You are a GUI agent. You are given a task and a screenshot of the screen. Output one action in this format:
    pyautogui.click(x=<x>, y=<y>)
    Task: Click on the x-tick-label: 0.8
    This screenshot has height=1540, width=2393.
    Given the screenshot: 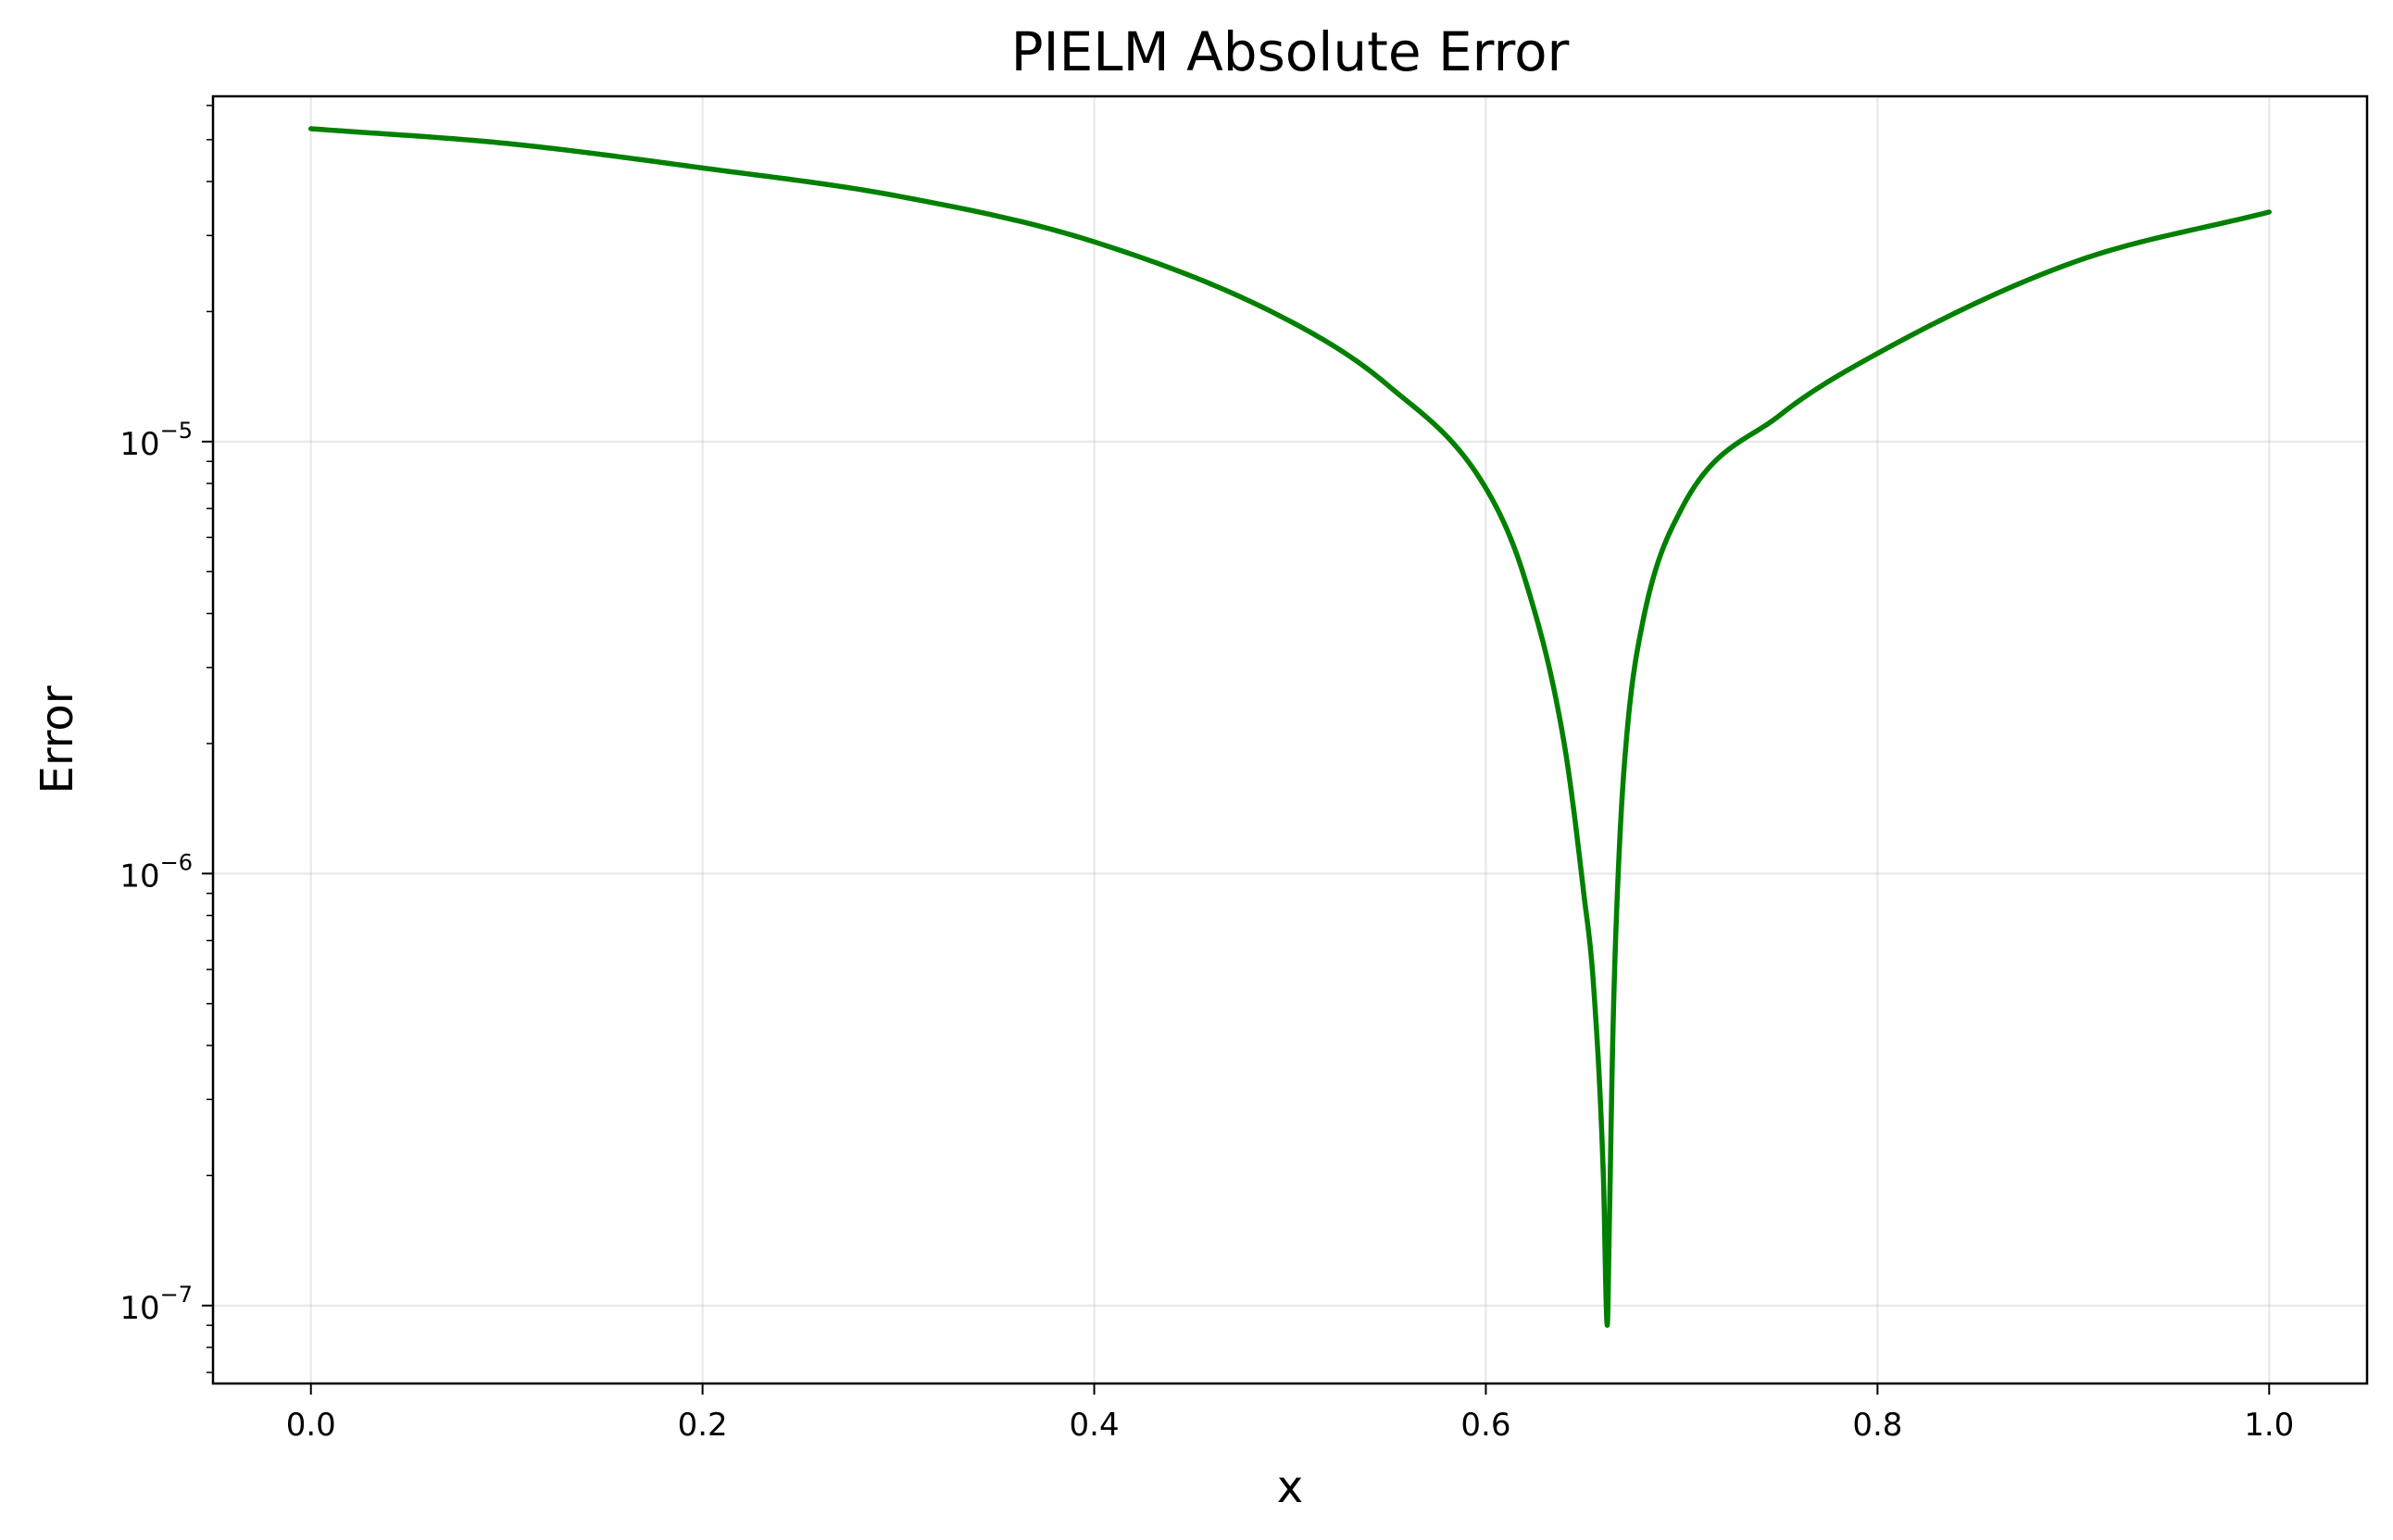 What is the action you would take?
    pyautogui.click(x=1877, y=1425)
    